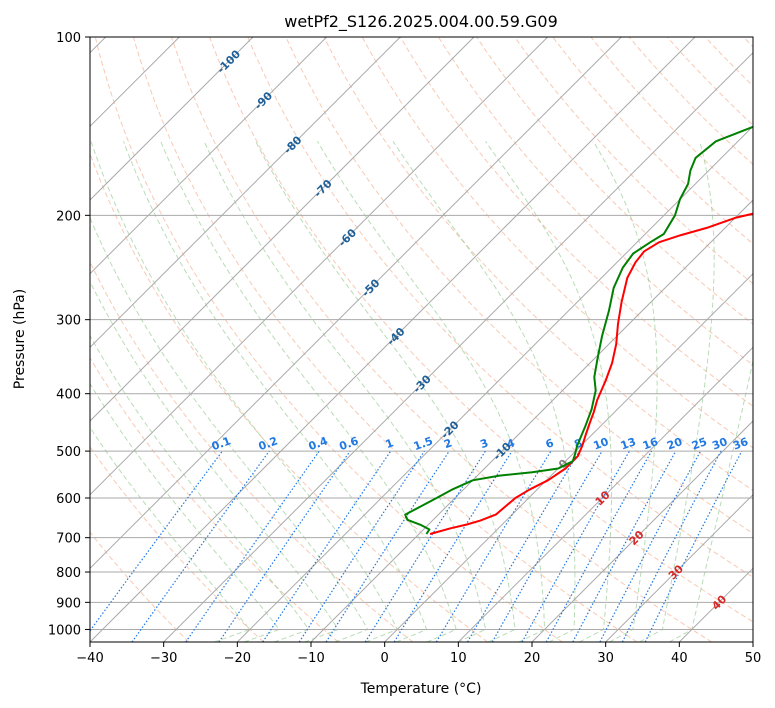  I want to click on mixing-ratio-label: 16, so click(650, 444).